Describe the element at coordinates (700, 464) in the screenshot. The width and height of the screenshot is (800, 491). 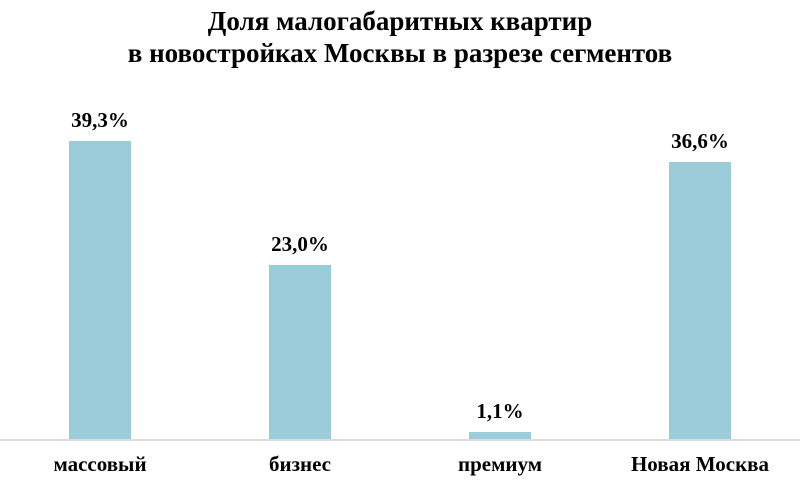
I see `x-axis-label-Новая Москва: Новая Москва` at that location.